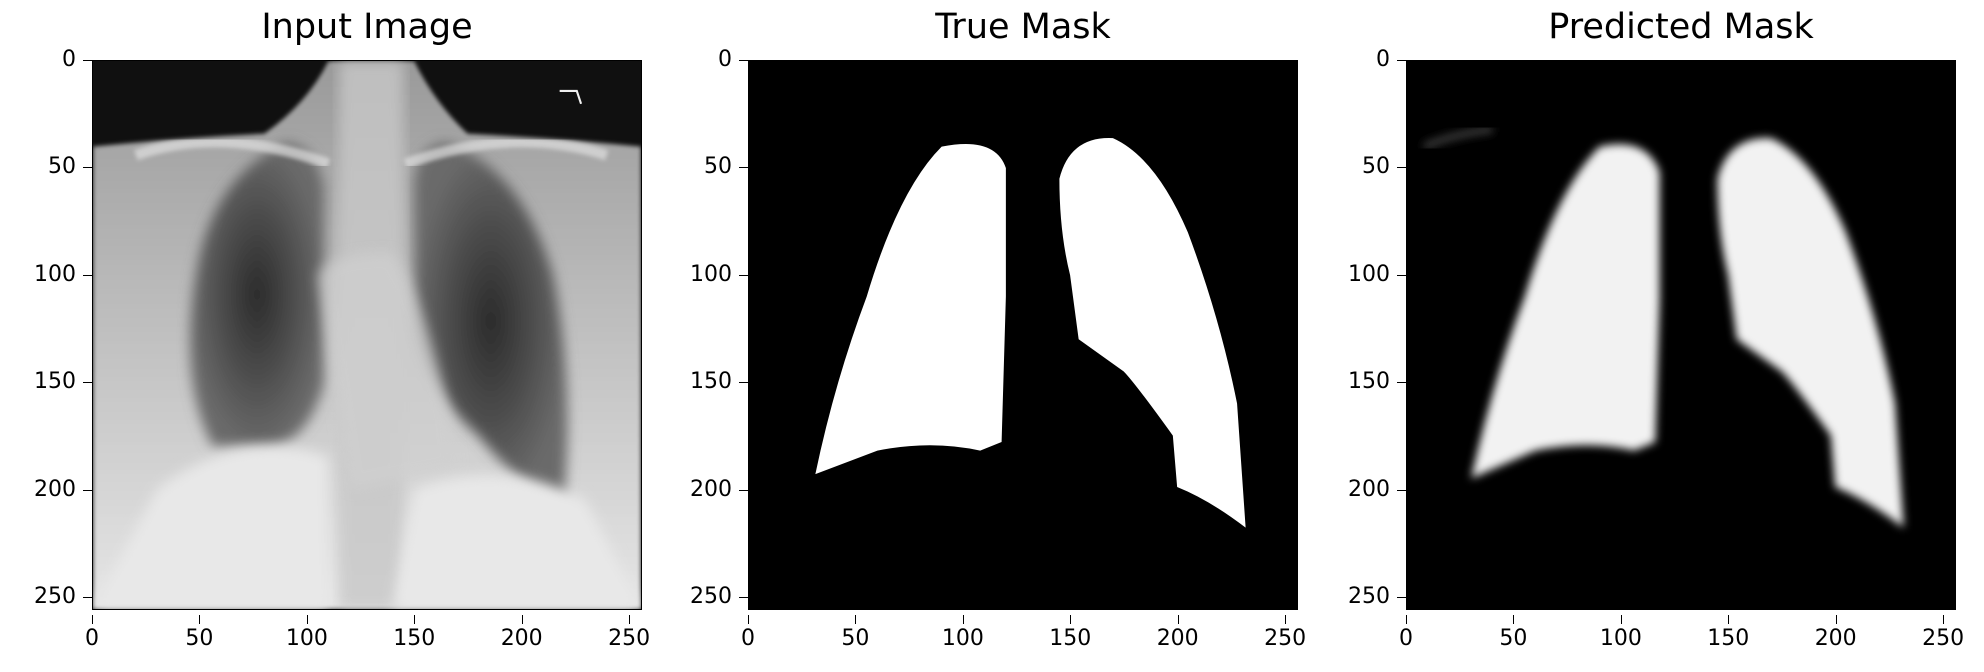  What do you see at coordinates (1023, 27) in the screenshot?
I see `panel-title: True Mask` at bounding box center [1023, 27].